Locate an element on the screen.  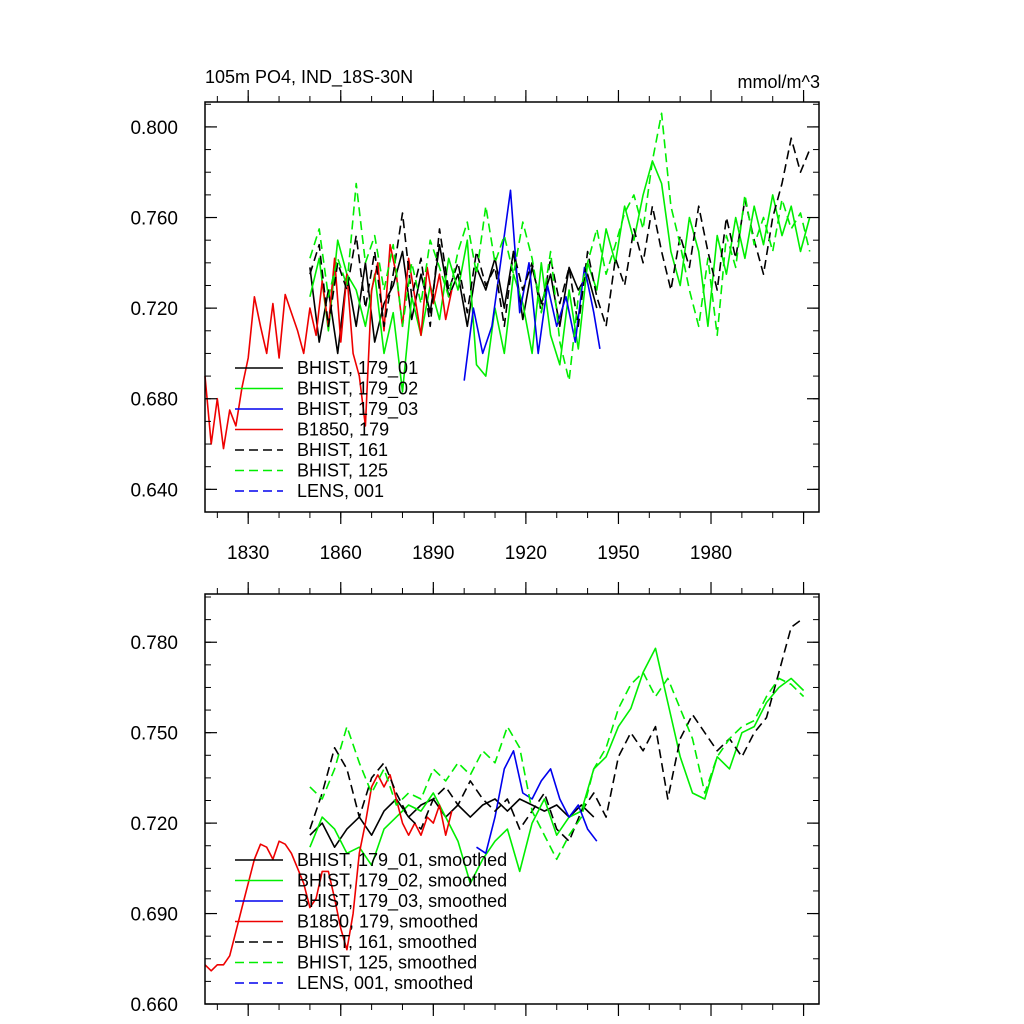
top-chart-units: mmol/m^3 is located at coordinates (779, 82).